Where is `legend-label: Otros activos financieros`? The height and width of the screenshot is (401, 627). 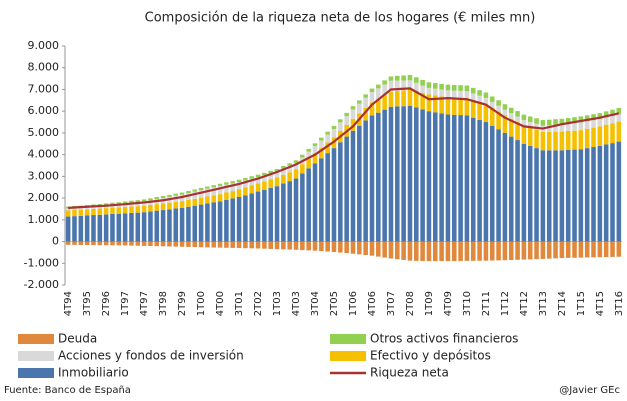 legend-label: Otros activos financieros is located at coordinates (444, 339).